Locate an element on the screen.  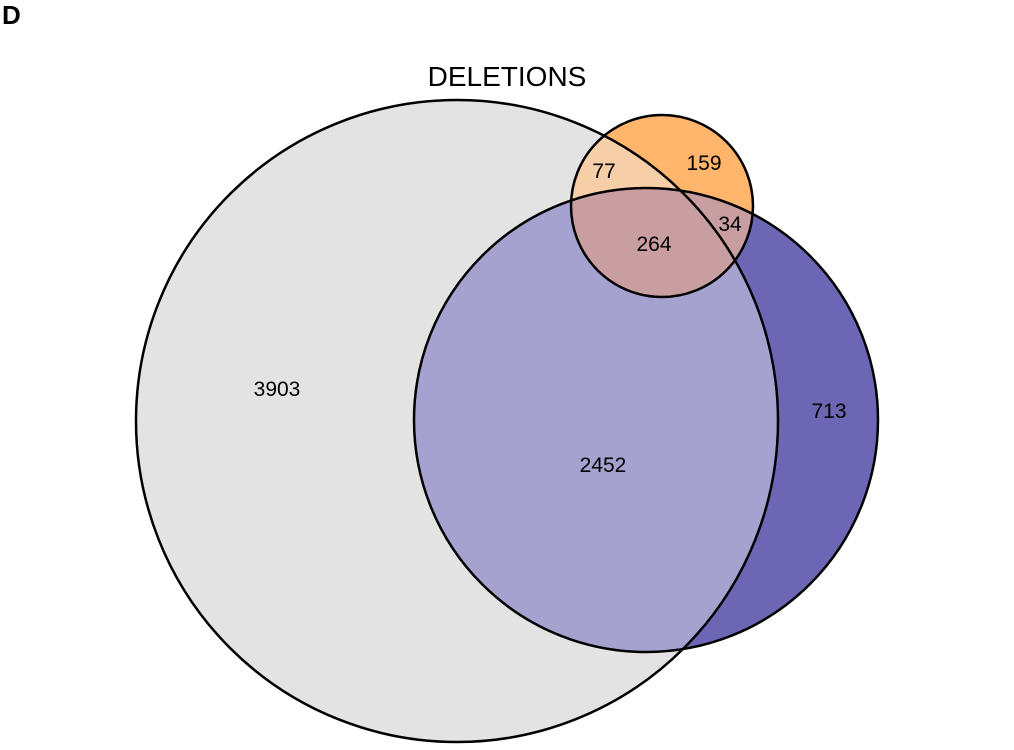
orange-blue-overlap is located at coordinates (662, 242).